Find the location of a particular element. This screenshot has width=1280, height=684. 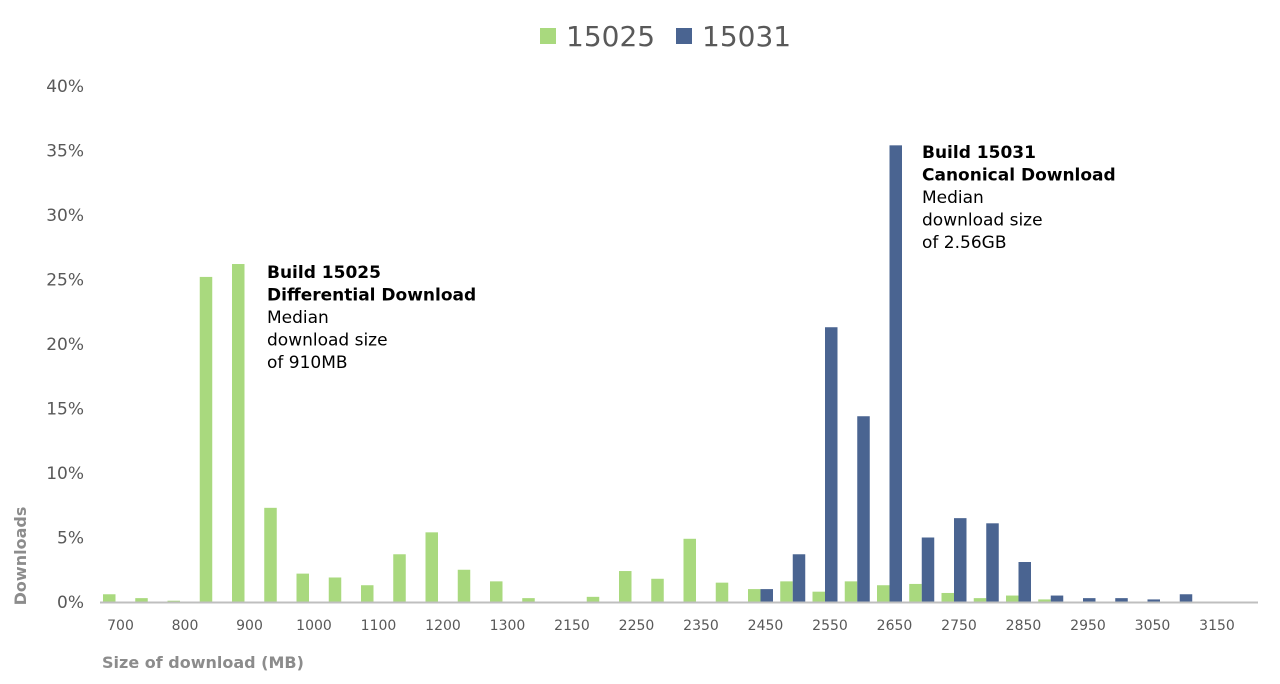

legend-label-15025: 15025 is located at coordinates (610, 36).